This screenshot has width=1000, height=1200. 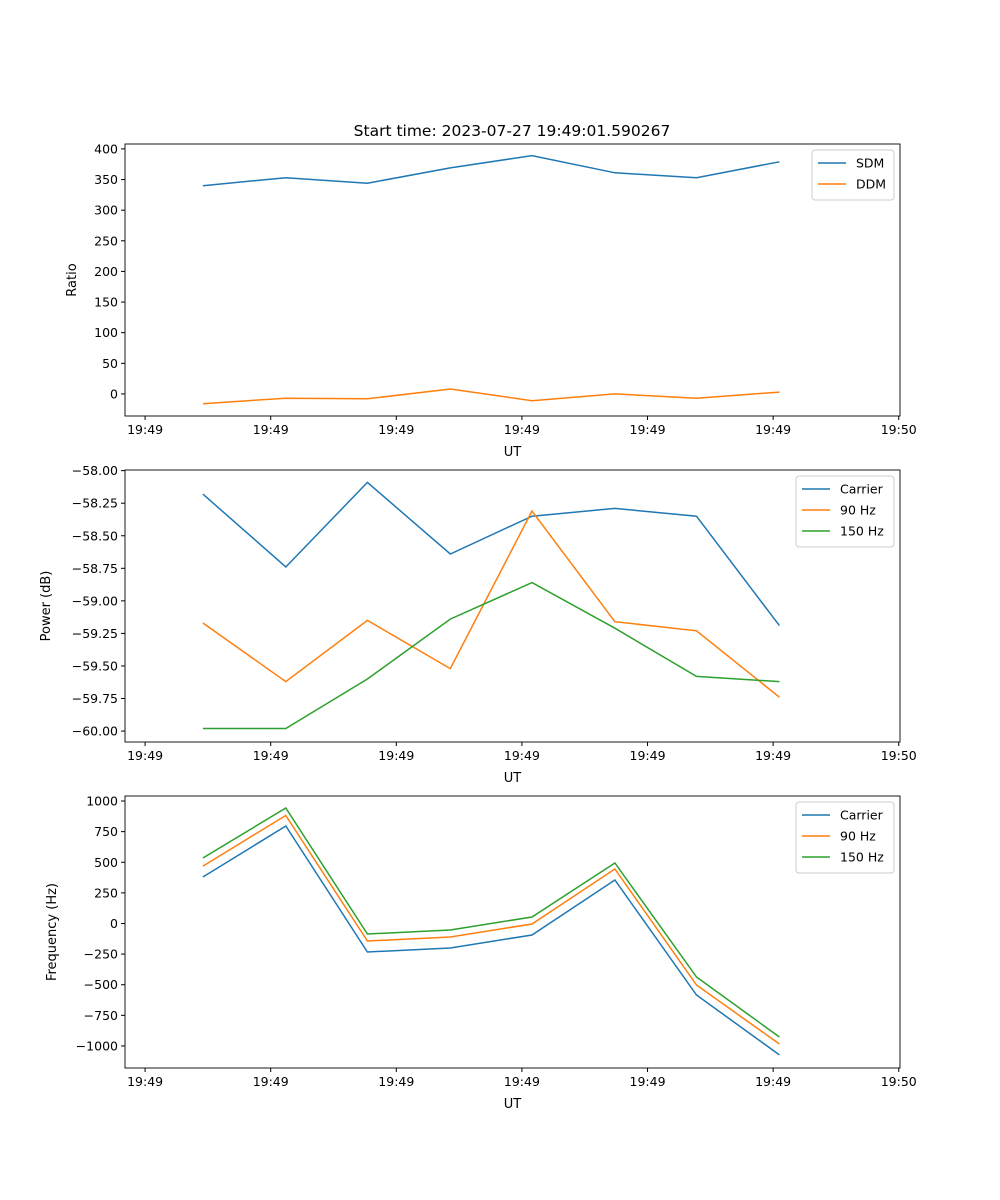 What do you see at coordinates (106, 271) in the screenshot?
I see `y-tick-label: 200` at bounding box center [106, 271].